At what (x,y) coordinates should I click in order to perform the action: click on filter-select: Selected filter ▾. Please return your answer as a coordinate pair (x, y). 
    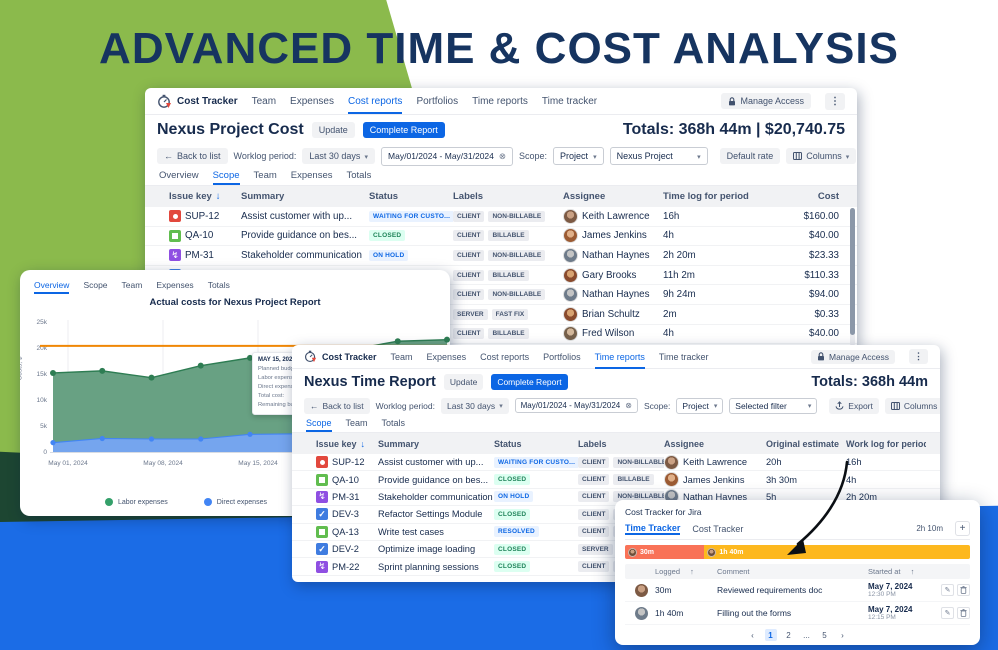
    Looking at the image, I should click on (773, 405).